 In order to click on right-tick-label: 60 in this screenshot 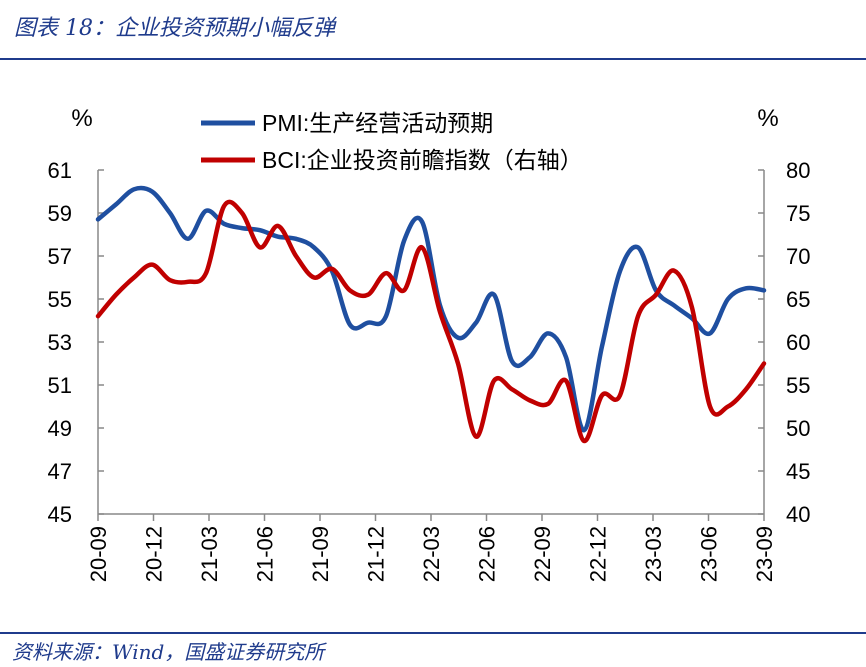, I will do `click(798, 342)`.